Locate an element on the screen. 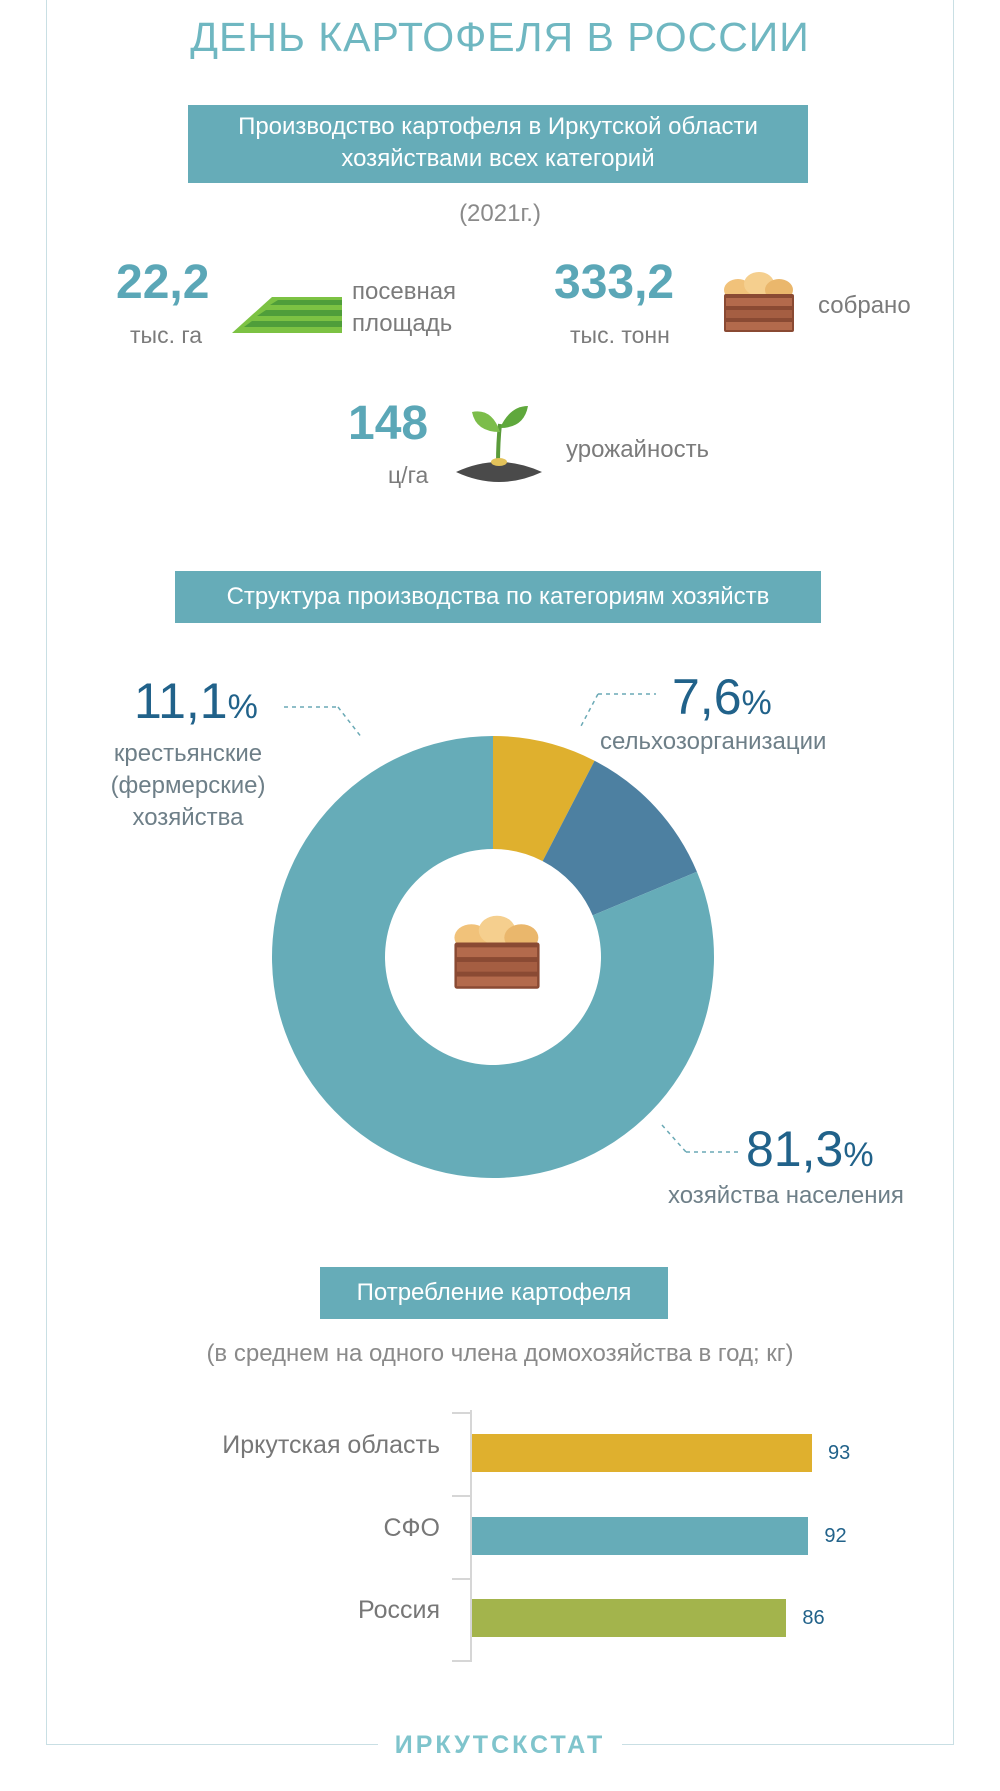 The width and height of the screenshot is (1000, 1791). potato-crate-icon is located at coordinates (759, 302).